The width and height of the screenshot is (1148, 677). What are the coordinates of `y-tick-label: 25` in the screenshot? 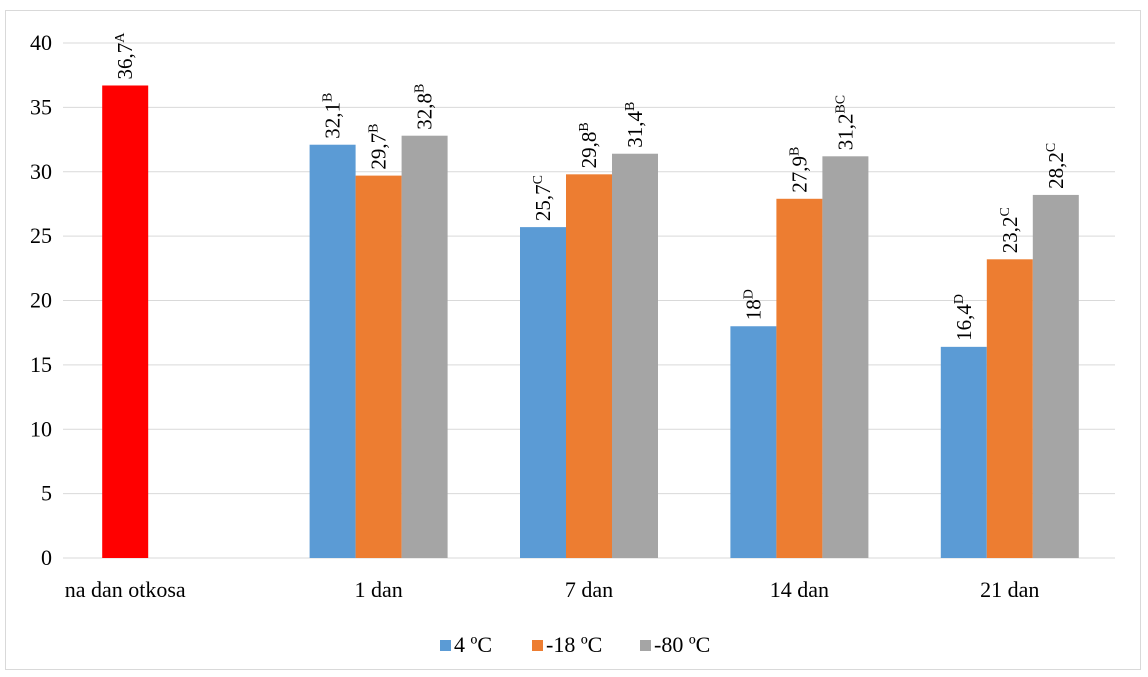 It's located at (41, 235).